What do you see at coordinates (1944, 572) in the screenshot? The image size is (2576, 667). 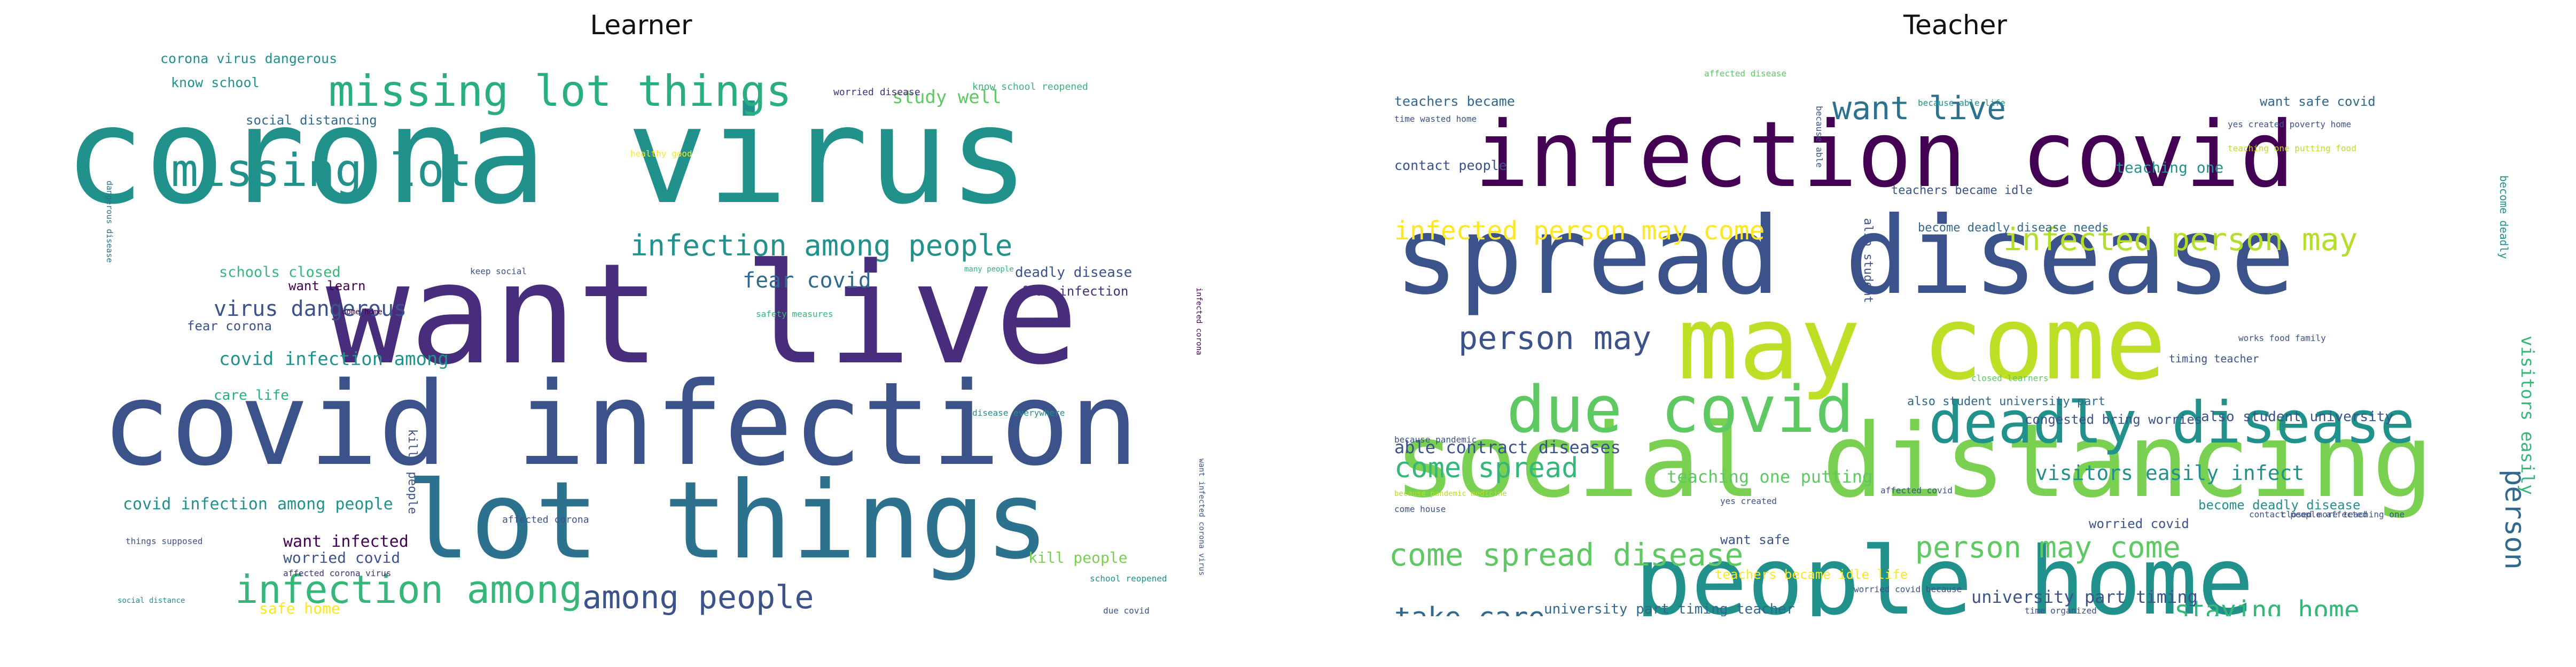 I see `teacher-word-5: people home` at bounding box center [1944, 572].